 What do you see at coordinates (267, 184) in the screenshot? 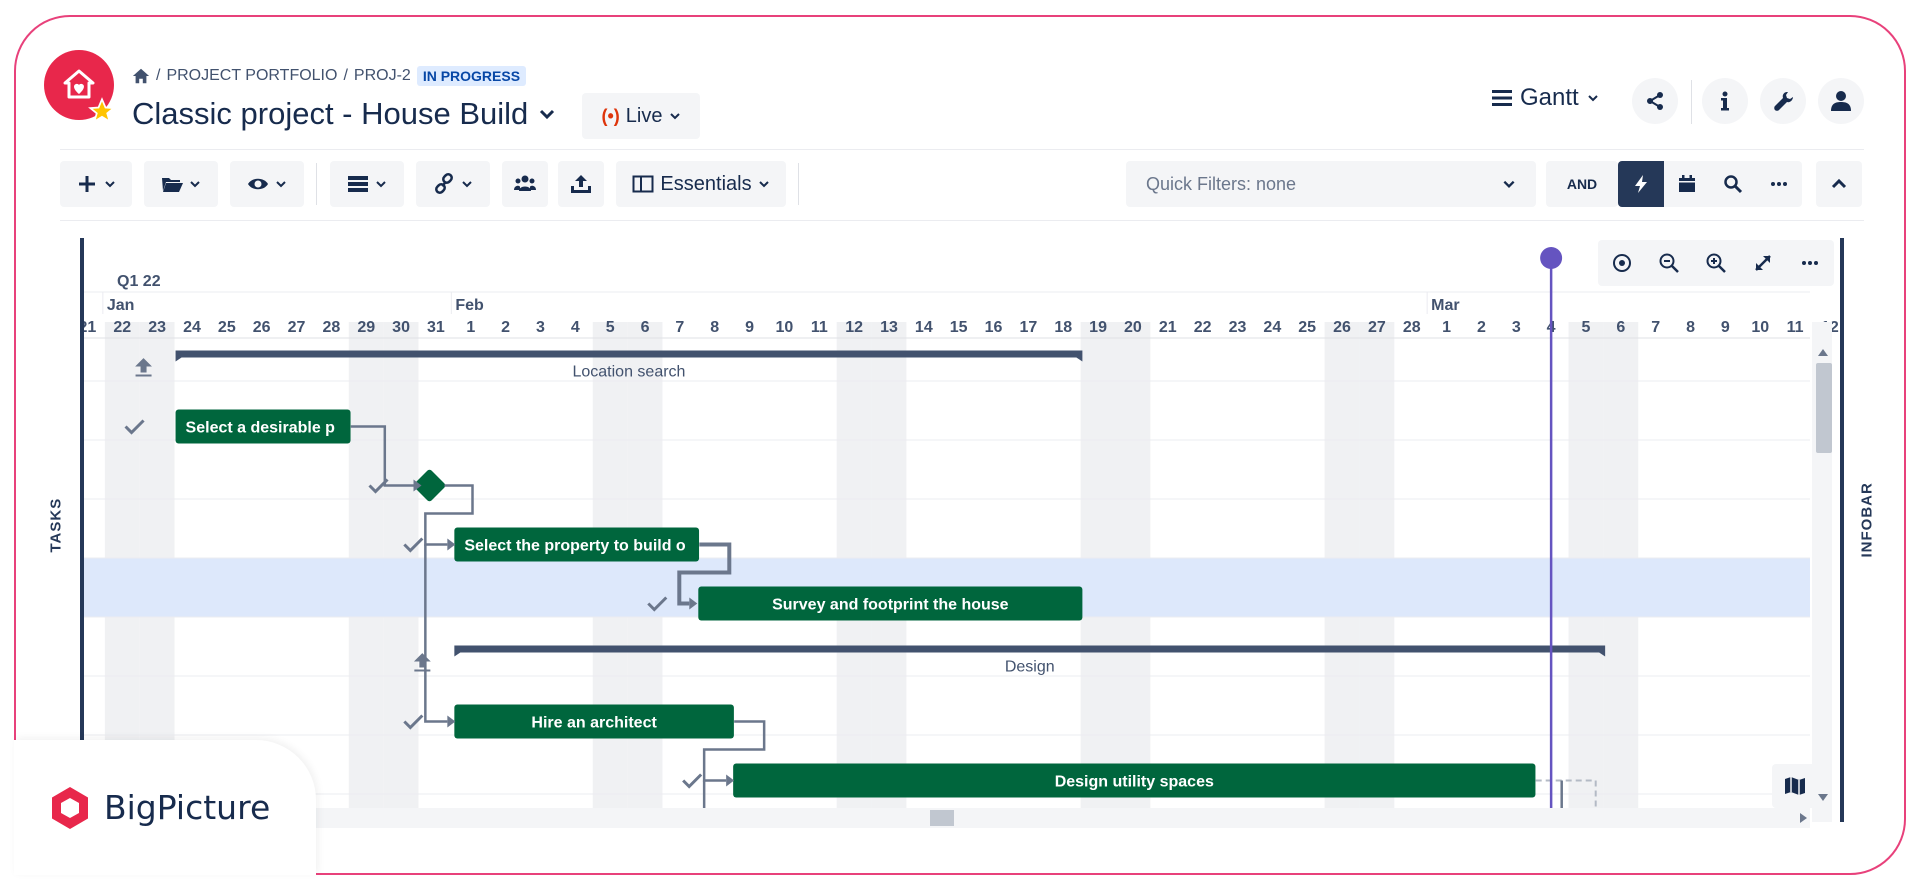
I see `visibility-button` at bounding box center [267, 184].